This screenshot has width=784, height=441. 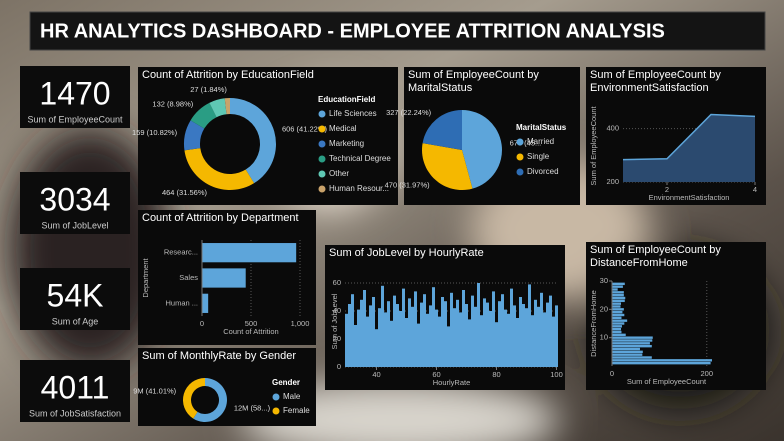 What do you see at coordinates (353, 113) in the screenshot?
I see `legend-label: Life Sciences` at bounding box center [353, 113].